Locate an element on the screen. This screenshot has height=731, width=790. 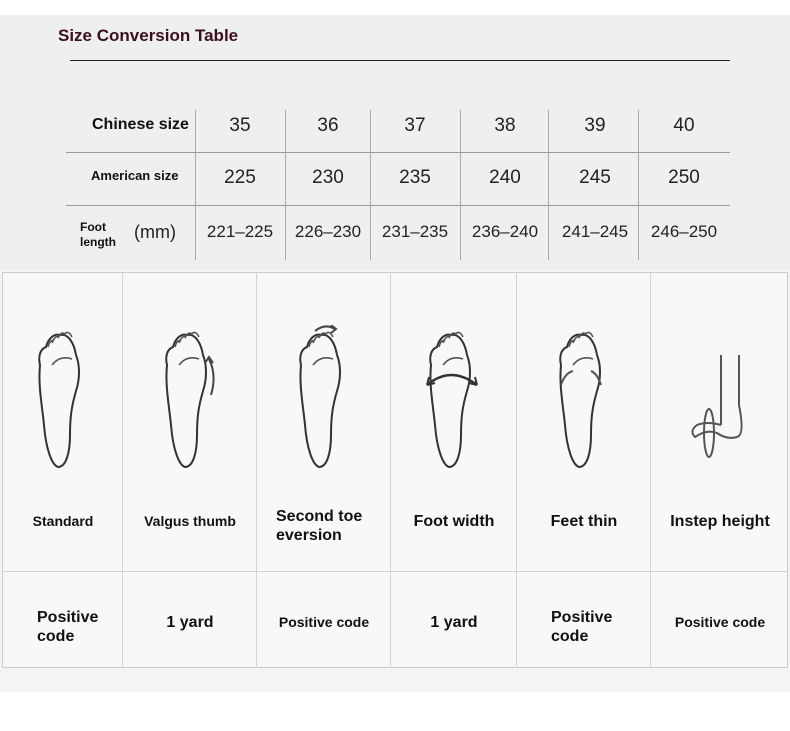
table-cell: 240 is located at coordinates (505, 177).